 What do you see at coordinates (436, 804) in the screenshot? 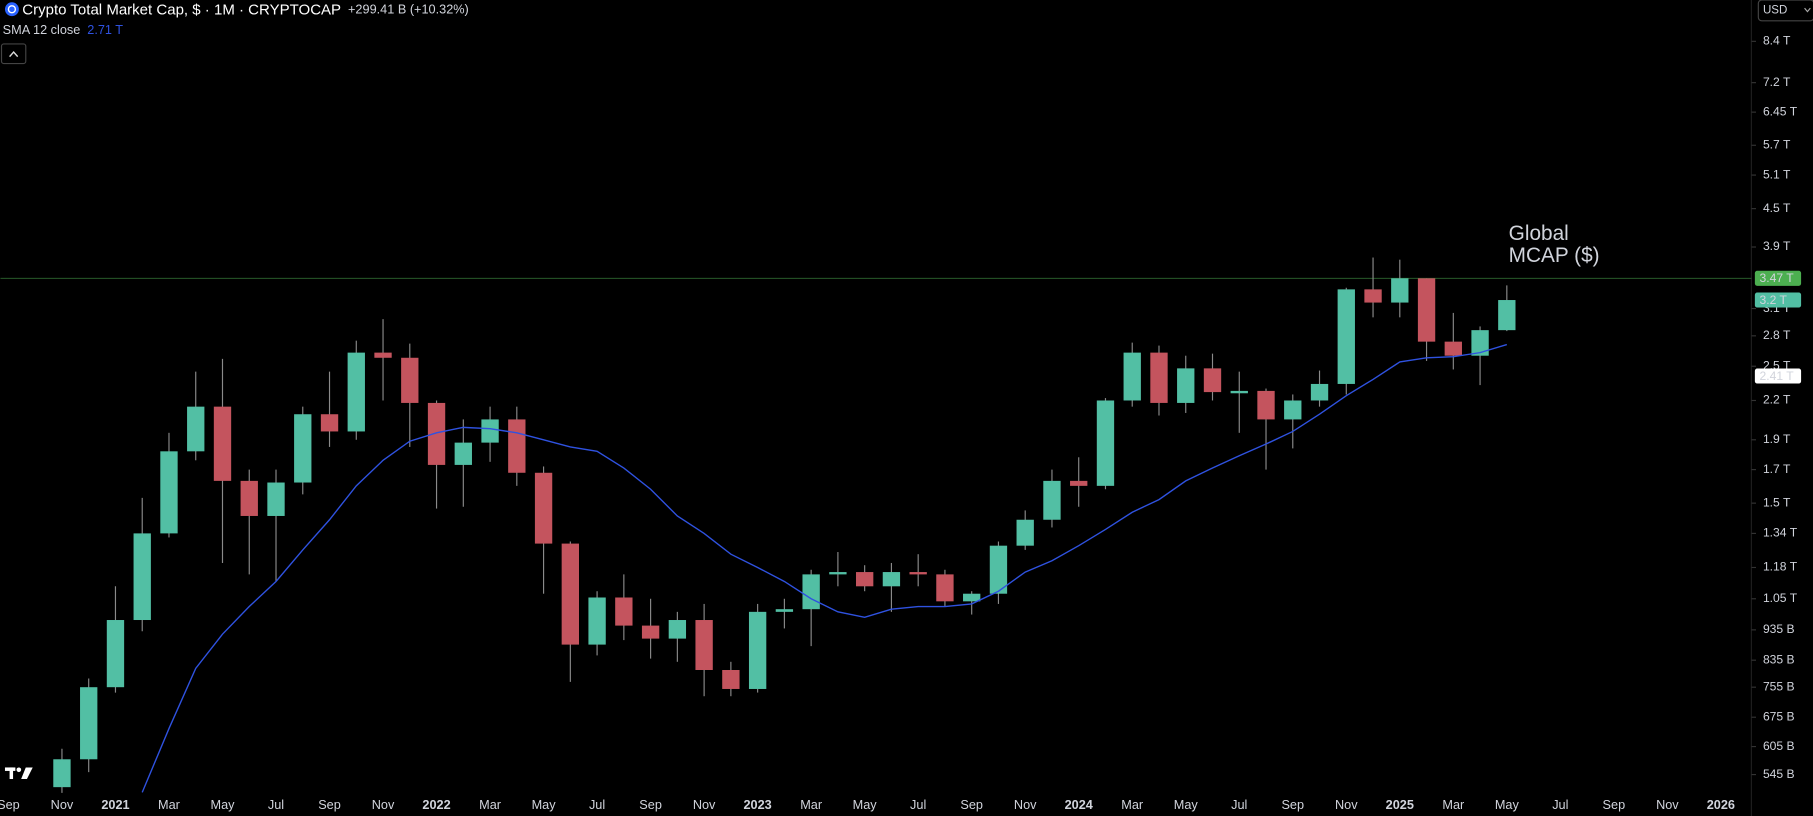
I see `x-tick-label: 2022` at bounding box center [436, 804].